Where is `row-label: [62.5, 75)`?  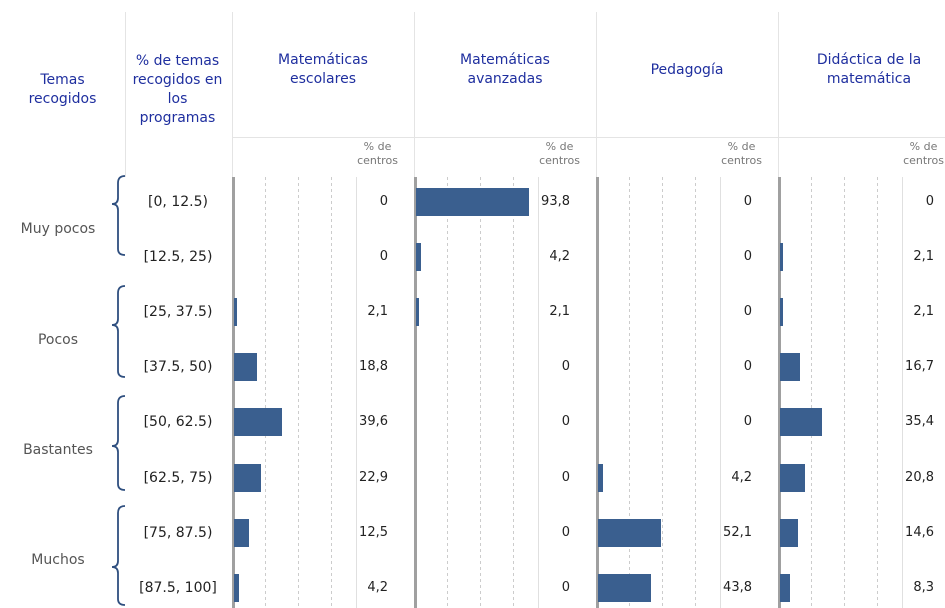
row-label: [62.5, 75) is located at coordinates (178, 477).